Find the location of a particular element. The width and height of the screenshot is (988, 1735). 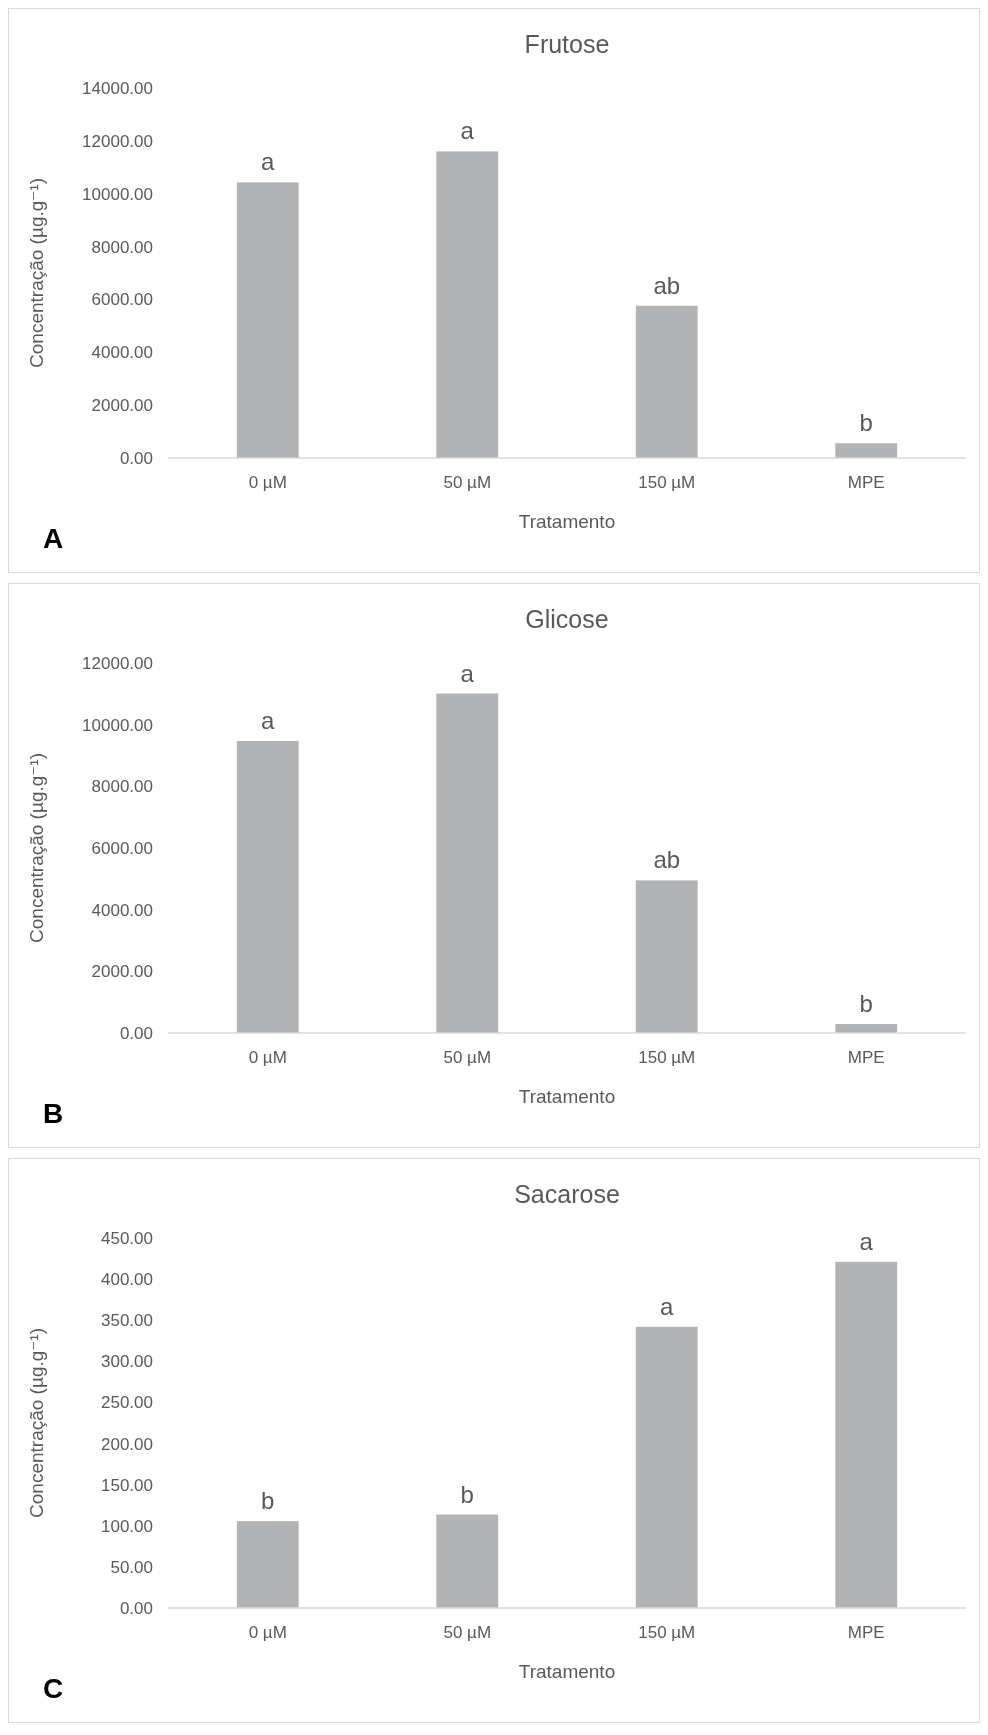

y-tick-label: 300.00 is located at coordinates (127, 1362).